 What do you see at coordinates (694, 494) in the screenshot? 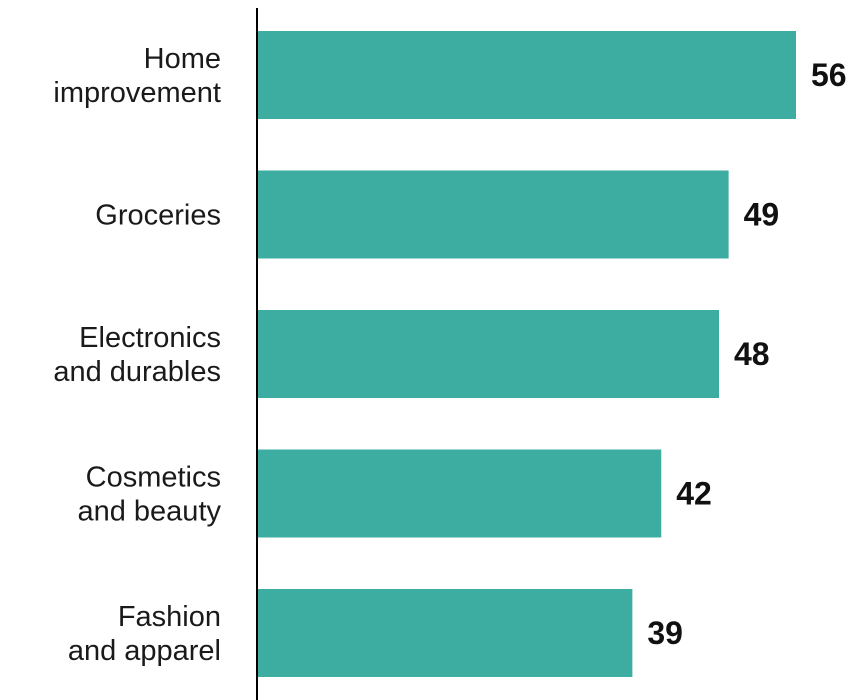
I see `value-label-3: 42` at bounding box center [694, 494].